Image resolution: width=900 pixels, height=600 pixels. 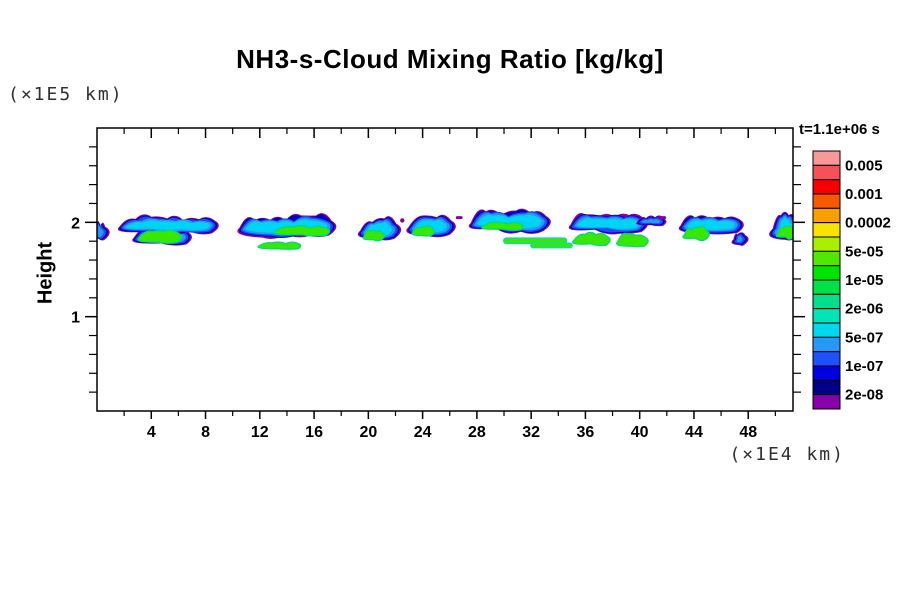 I want to click on legend-label: 5e-07, so click(x=864, y=337).